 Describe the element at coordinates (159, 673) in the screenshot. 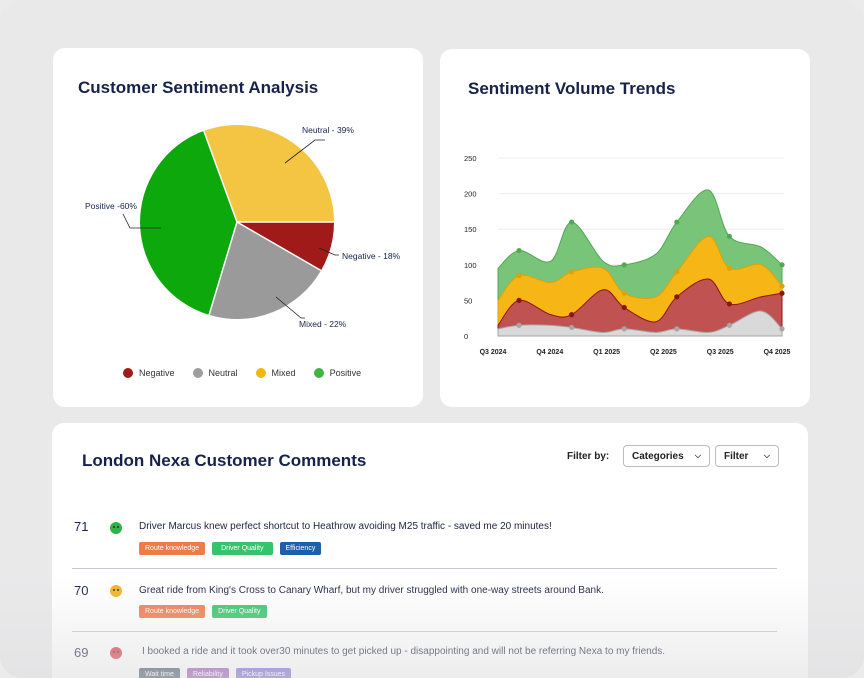

I see `tag-wait-time: Wait time` at that location.